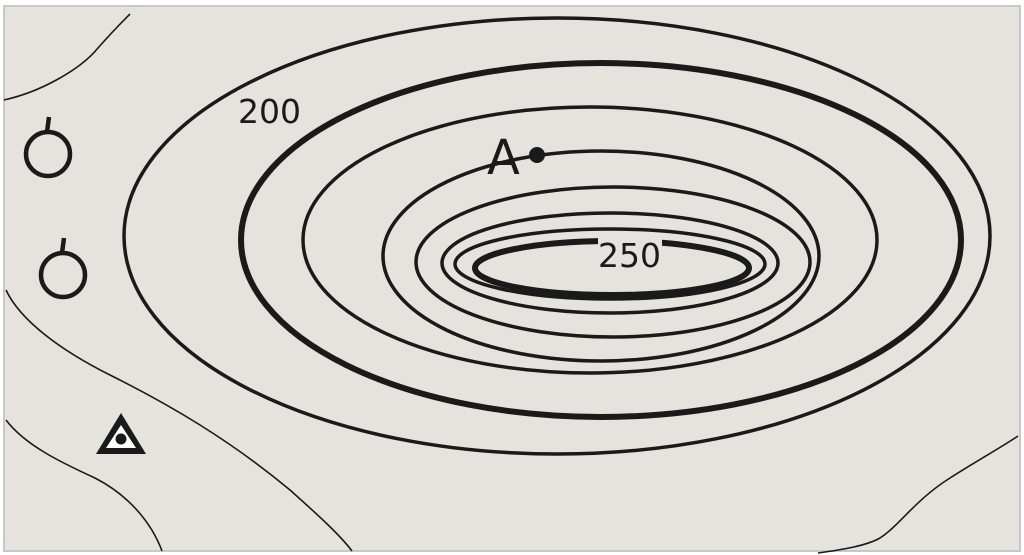 This screenshot has height=555, width=1024. I want to click on point-a-dot, so click(537, 155).